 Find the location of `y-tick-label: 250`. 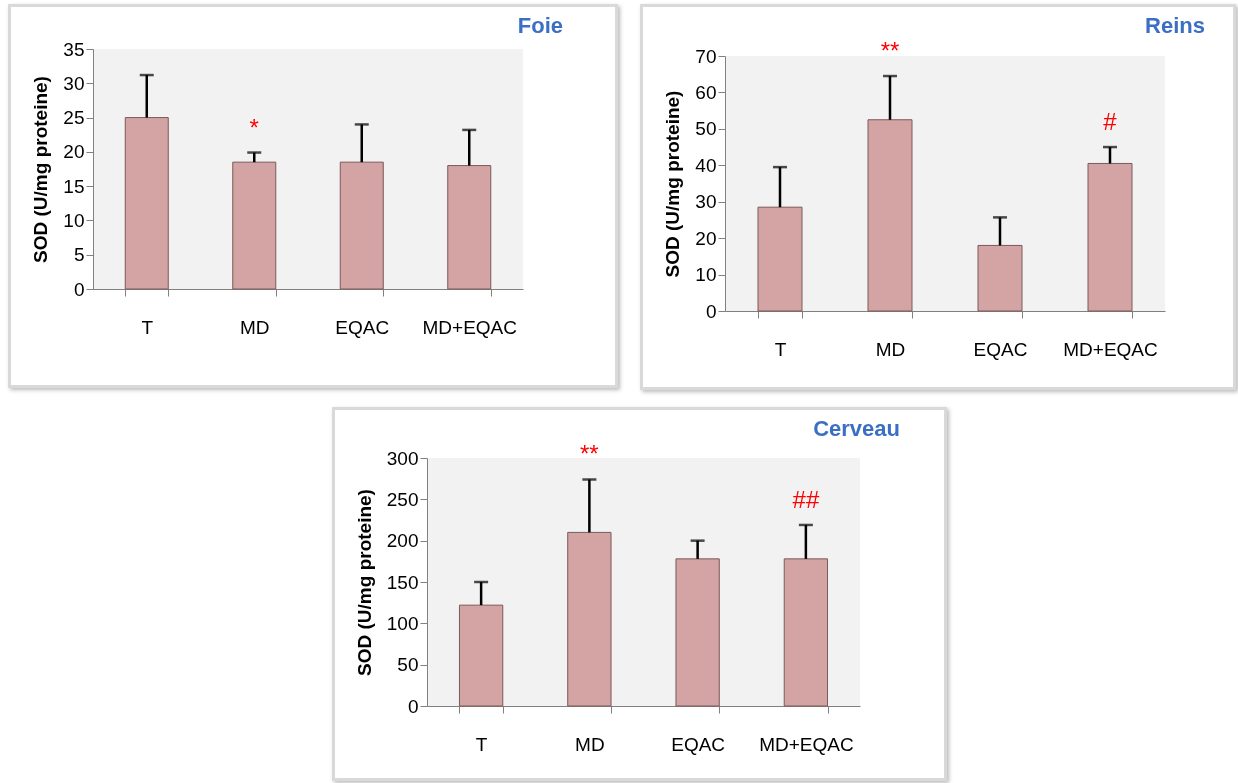

y-tick-label: 250 is located at coordinates (402, 499).